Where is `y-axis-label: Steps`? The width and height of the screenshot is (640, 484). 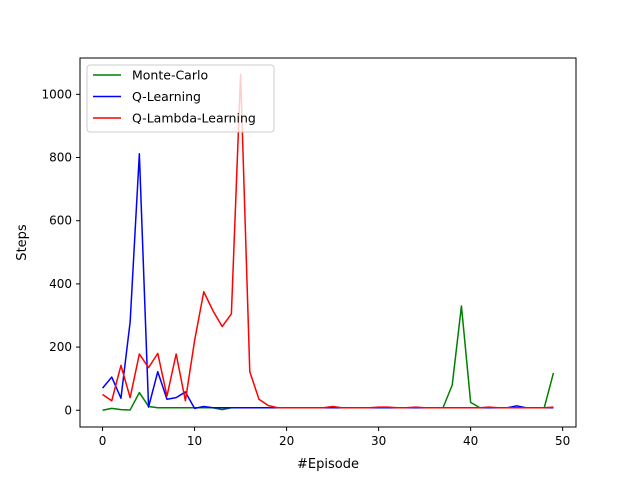
y-axis-label: Steps is located at coordinates (22, 242).